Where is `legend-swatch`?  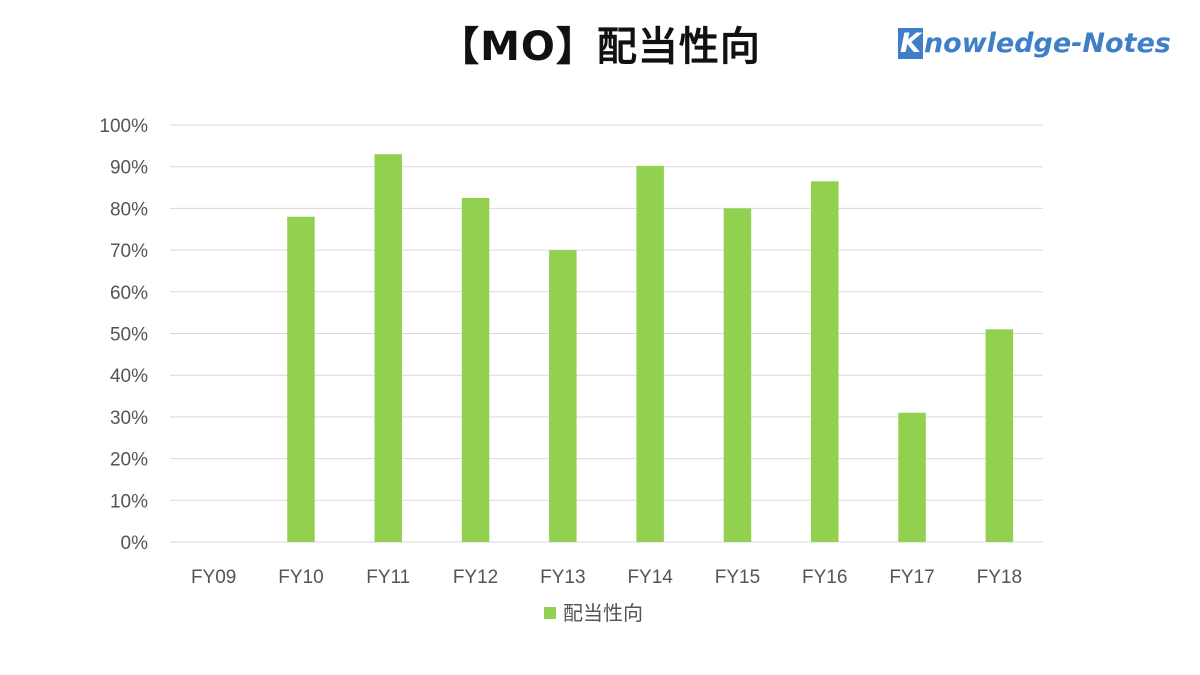
legend-swatch is located at coordinates (550, 613).